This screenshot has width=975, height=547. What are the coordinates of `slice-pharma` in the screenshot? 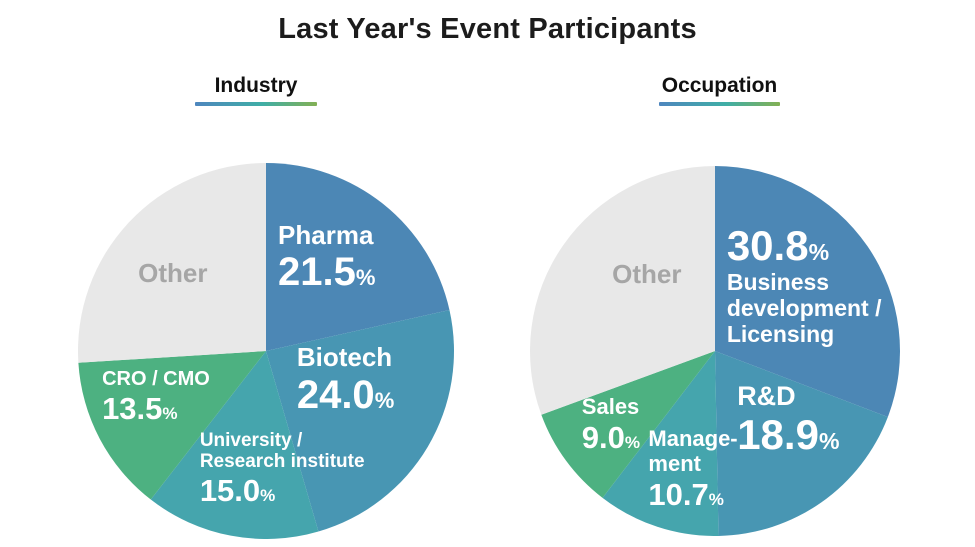 It's located at (358, 257).